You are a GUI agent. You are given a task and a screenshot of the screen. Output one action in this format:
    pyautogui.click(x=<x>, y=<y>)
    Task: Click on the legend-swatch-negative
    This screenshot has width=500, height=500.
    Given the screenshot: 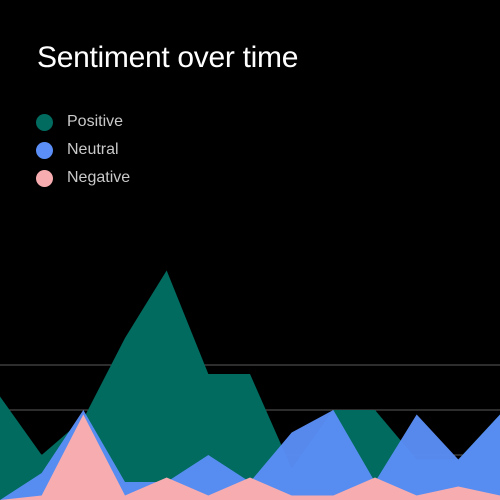 What is the action you would take?
    pyautogui.click(x=44, y=178)
    